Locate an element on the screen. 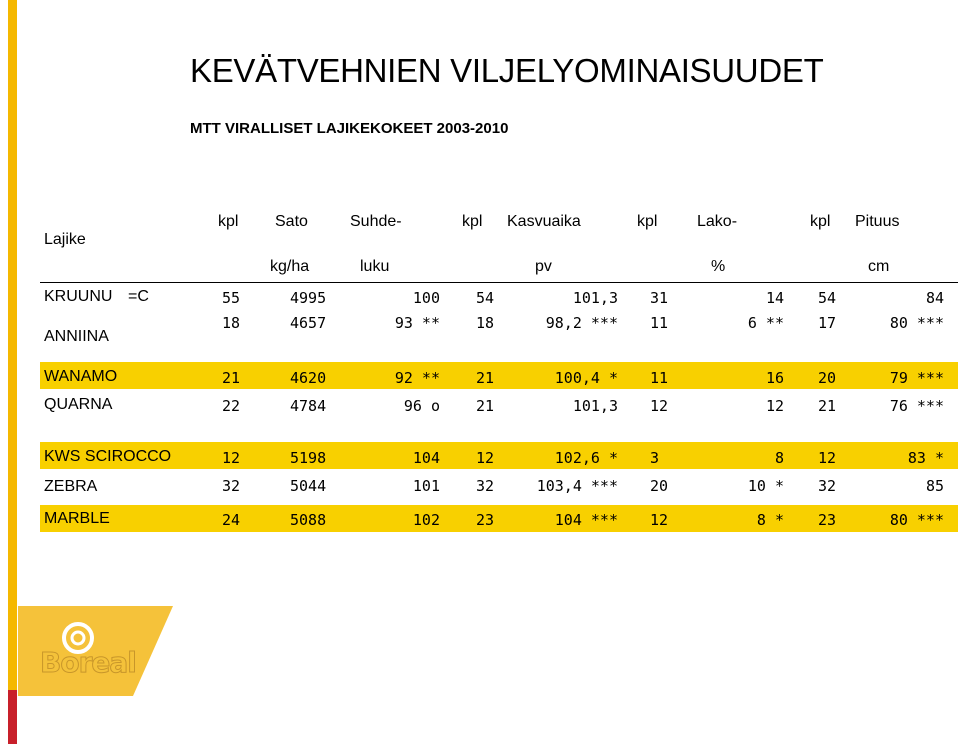 Image resolution: width=960 pixels, height=744 pixels. header-unit-pv: pv is located at coordinates (543, 266).